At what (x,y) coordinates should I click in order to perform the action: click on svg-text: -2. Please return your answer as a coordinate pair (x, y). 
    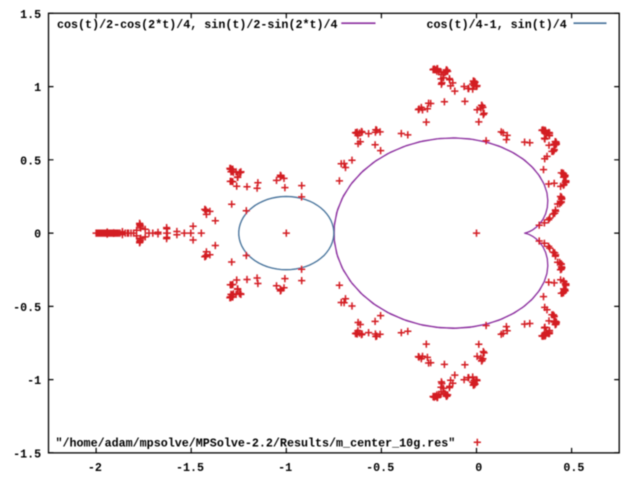
    Looking at the image, I should click on (95, 468).